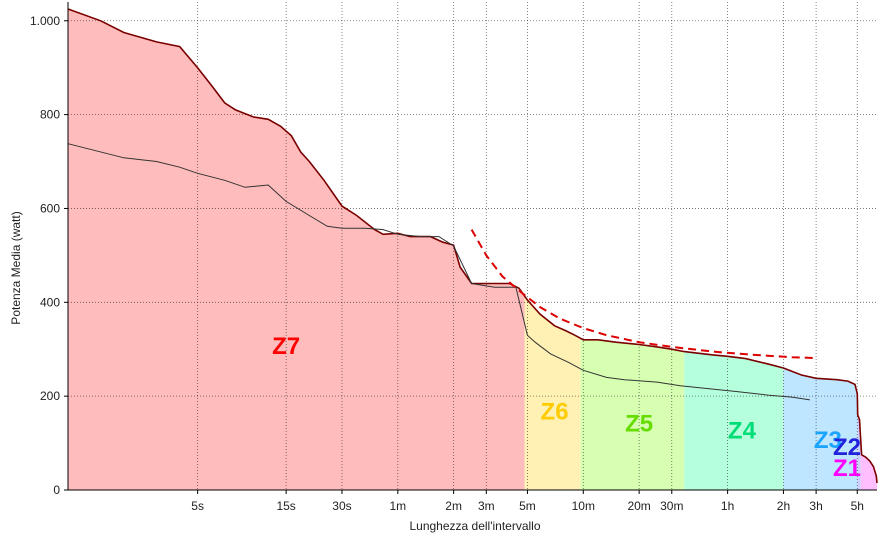 The width and height of the screenshot is (883, 536). Describe the element at coordinates (555, 412) in the screenshot. I see `zone-label-z6: Z6` at that location.